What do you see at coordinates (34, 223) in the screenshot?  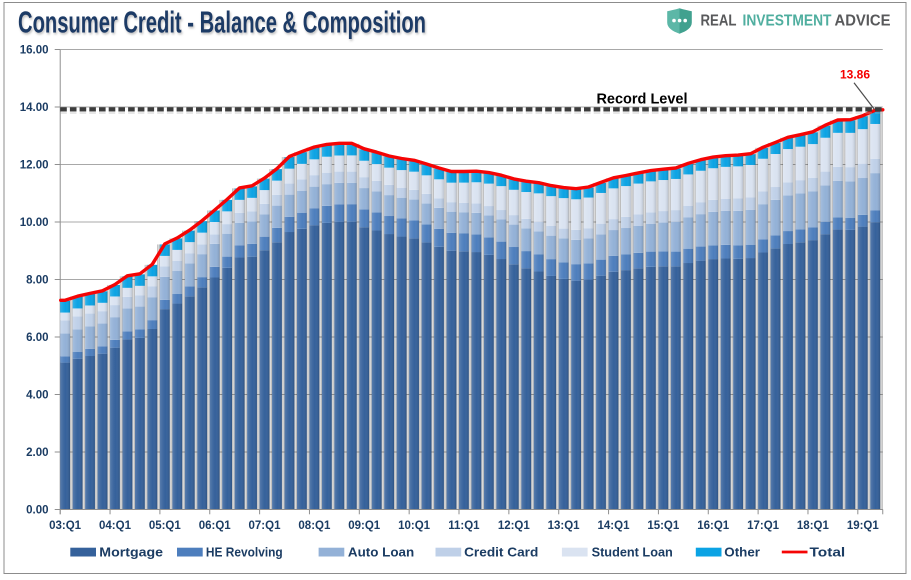 I see `svg-text: 10.00` at bounding box center [34, 223].